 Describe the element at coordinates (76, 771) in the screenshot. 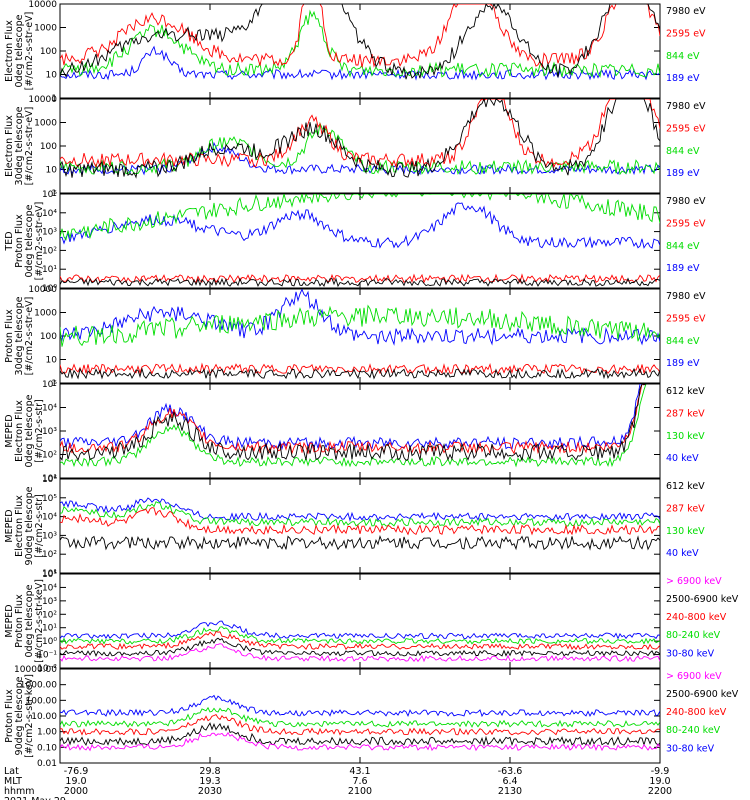

I see `x-tick-label: -76.9` at that location.